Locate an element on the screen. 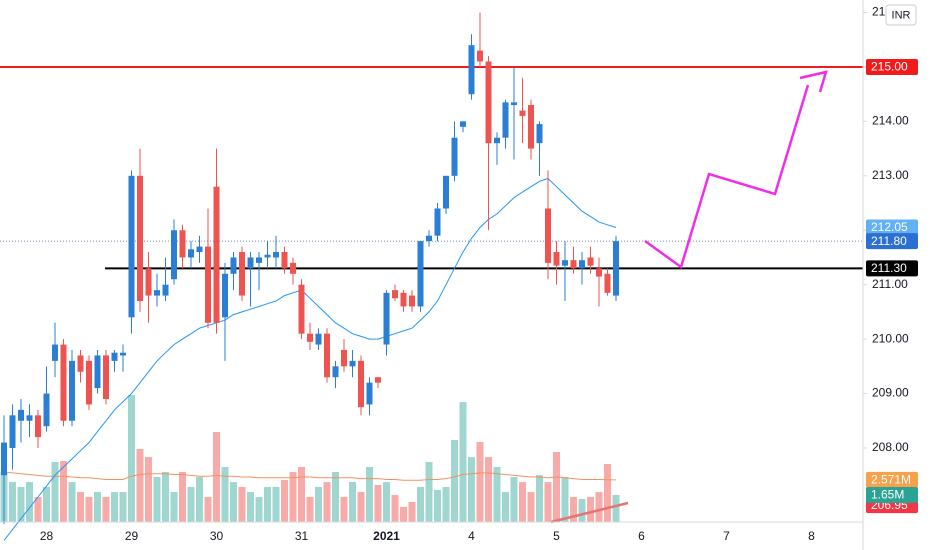  currency-box is located at coordinates (901, 15).